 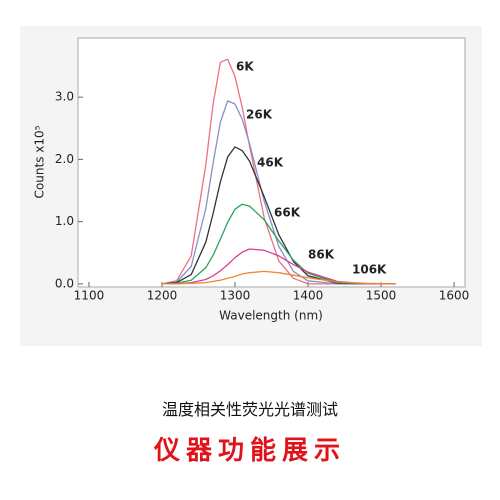 What do you see at coordinates (40, 161) in the screenshot?
I see `y-axis-label: Counts x10⁵` at bounding box center [40, 161].